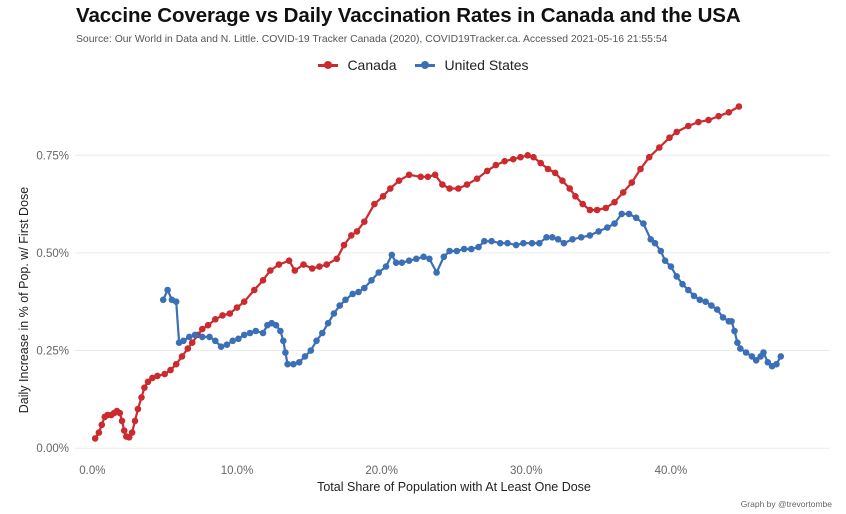 The height and width of the screenshot is (514, 846). What do you see at coordinates (526, 471) in the screenshot?
I see `x-tick-label: 30.0%` at bounding box center [526, 471].